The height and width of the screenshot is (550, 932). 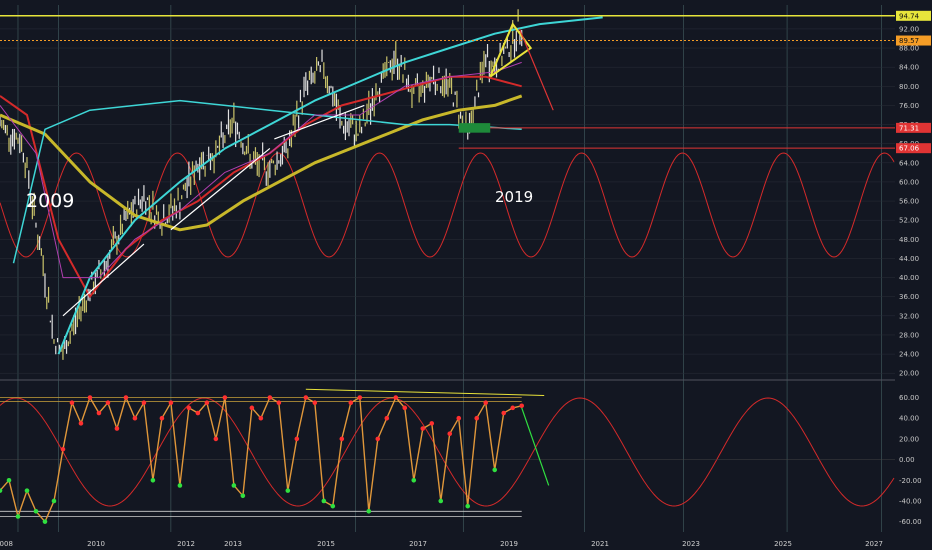 What do you see at coordinates (909, 106) in the screenshot?
I see `y-tick-label: 76.00` at bounding box center [909, 106].